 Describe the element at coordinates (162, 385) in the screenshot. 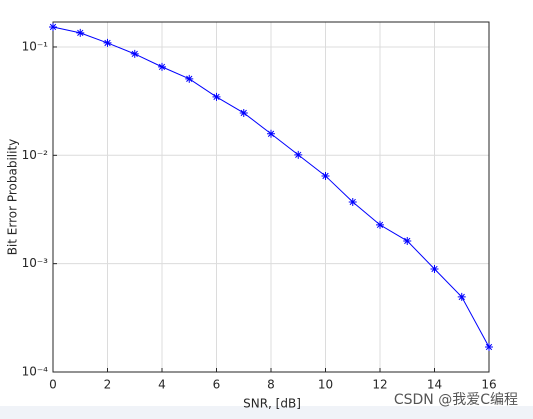

I see `x-tick-label: 4` at that location.